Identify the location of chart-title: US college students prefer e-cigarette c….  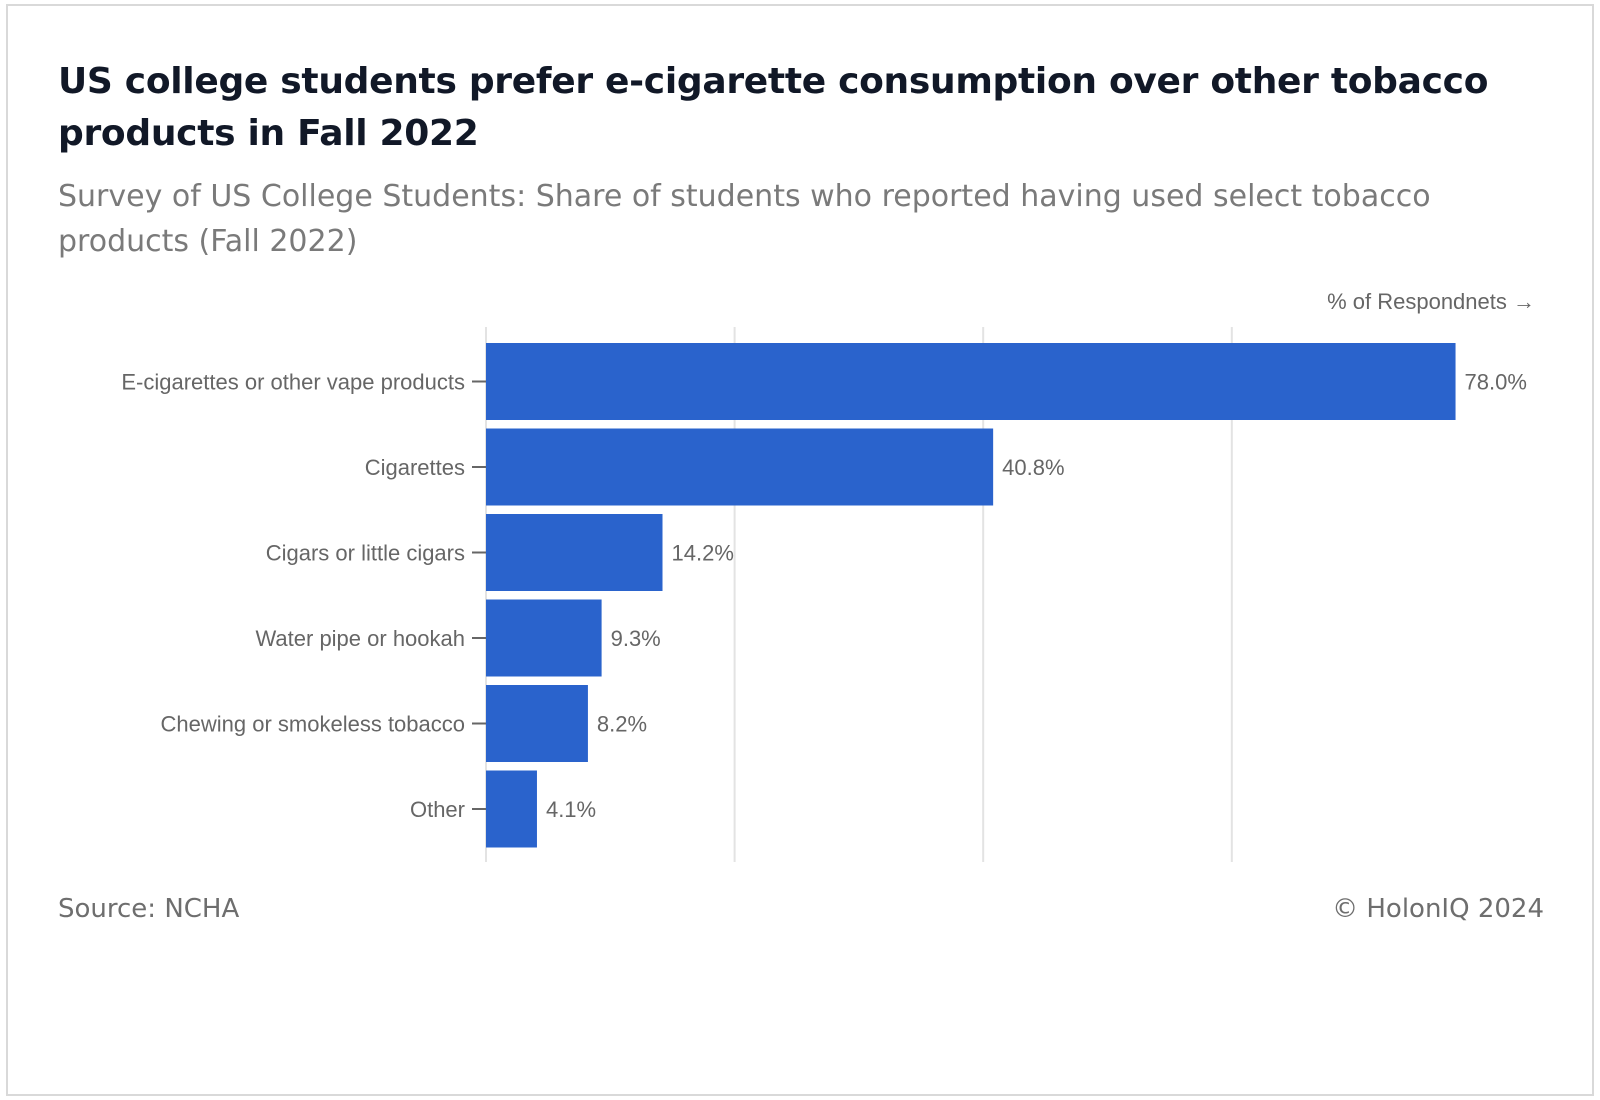
(773, 107).